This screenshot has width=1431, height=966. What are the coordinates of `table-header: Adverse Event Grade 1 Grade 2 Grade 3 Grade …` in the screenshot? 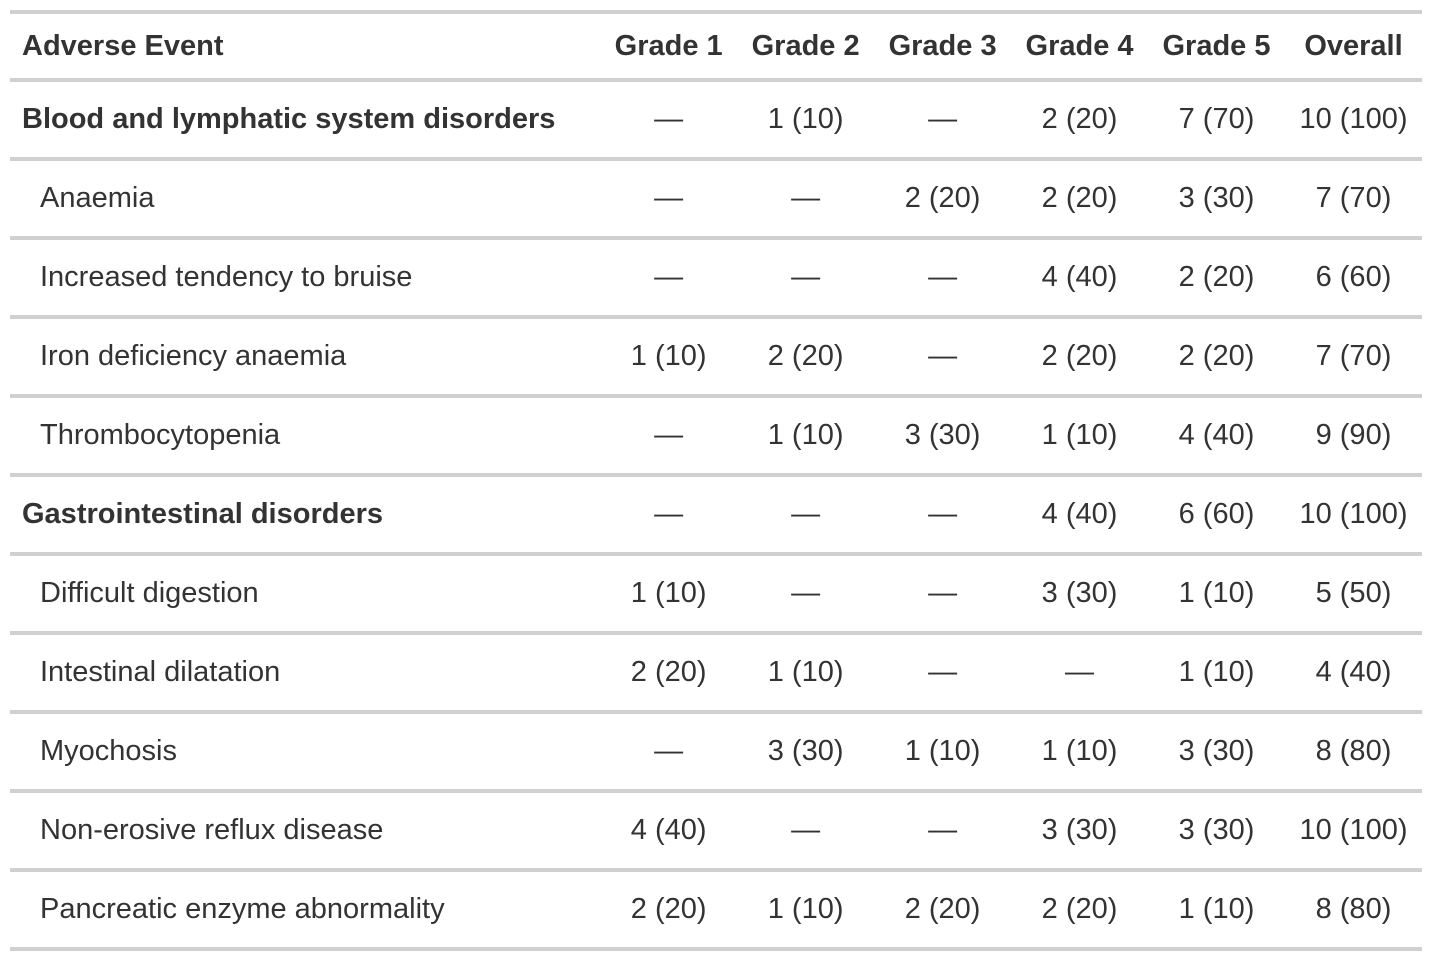 It's located at (716, 46).